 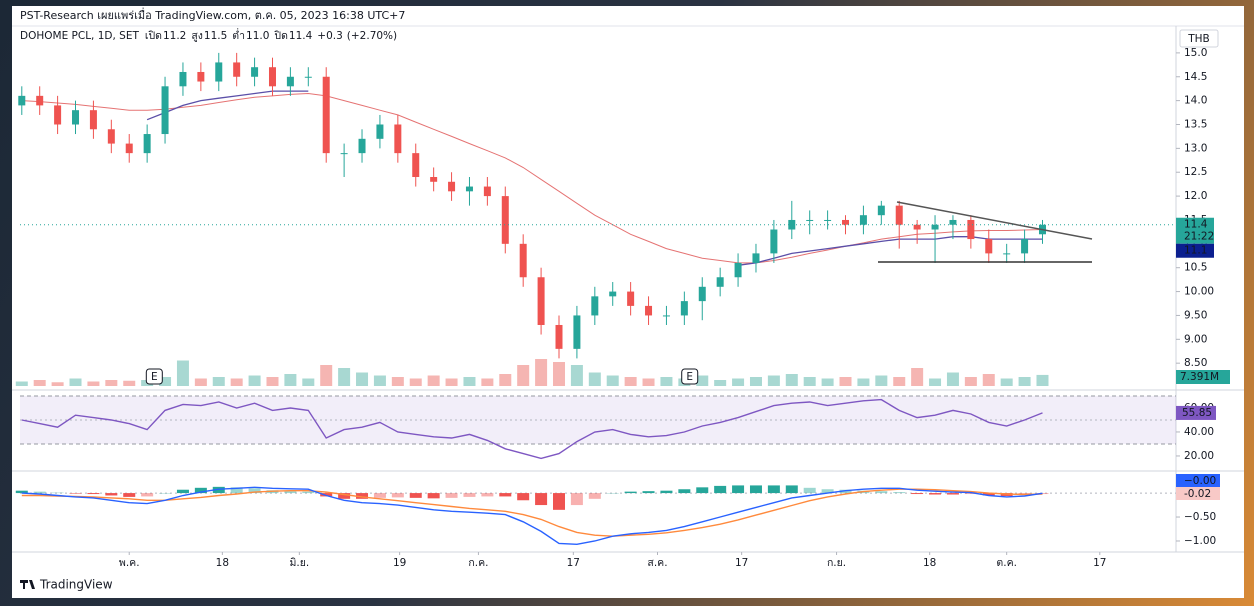 What do you see at coordinates (1195, 339) in the screenshot?
I see `y-tick-label: 9.00` at bounding box center [1195, 339].